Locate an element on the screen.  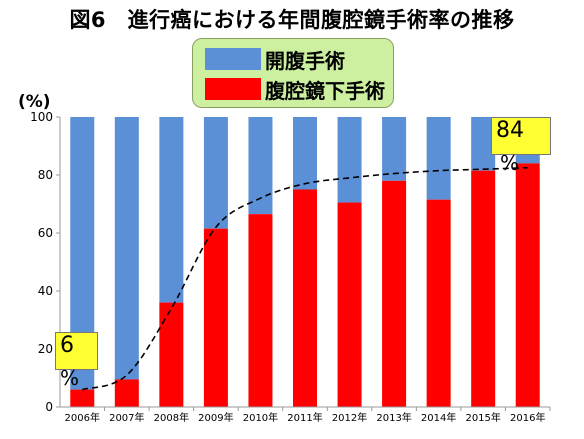
legend-swatch-laparoscopic-surgery is located at coordinates (233, 89).